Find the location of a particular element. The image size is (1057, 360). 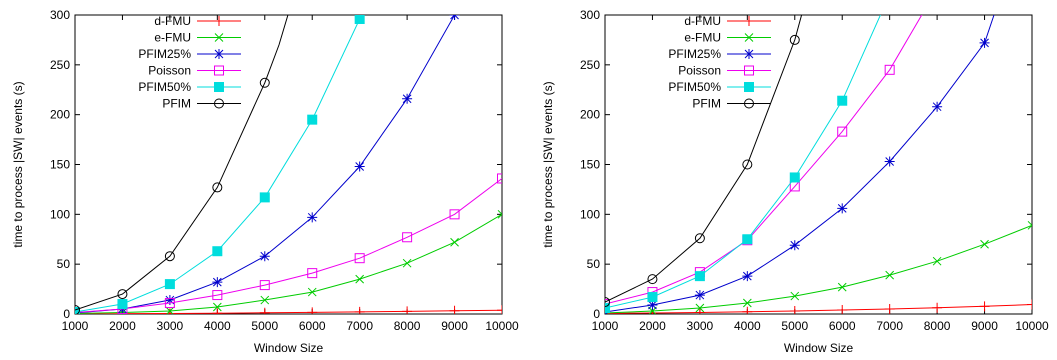

x-tick-label: 7000 is located at coordinates (359, 326).